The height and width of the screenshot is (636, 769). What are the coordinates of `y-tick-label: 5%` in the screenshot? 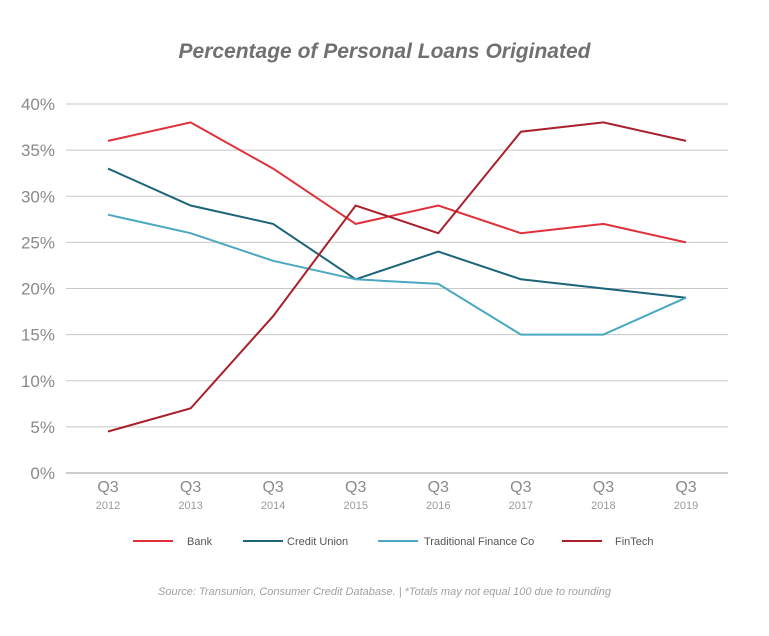 It's located at (42, 427).